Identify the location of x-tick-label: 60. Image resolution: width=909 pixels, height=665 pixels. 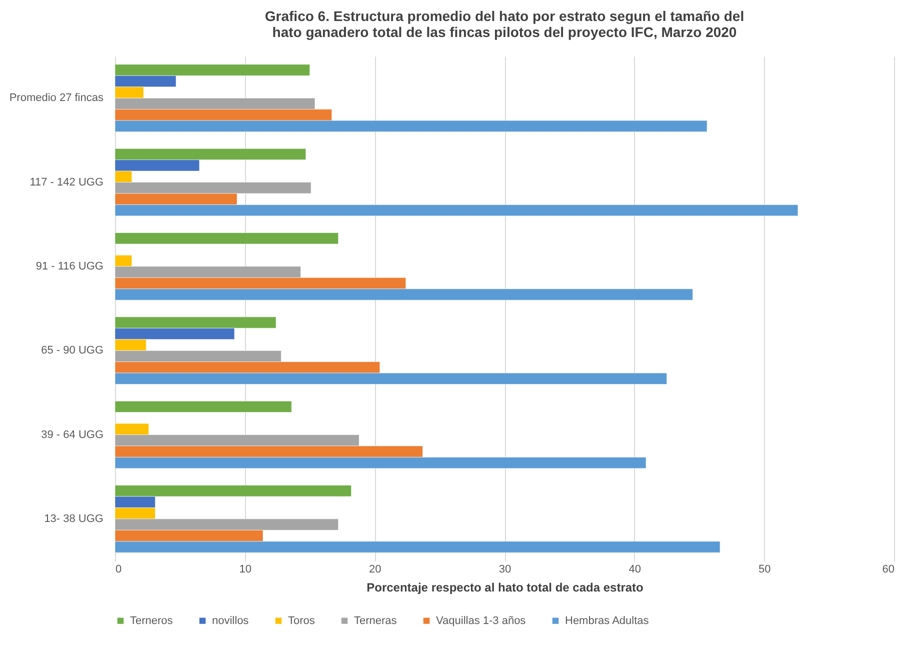
(888, 570).